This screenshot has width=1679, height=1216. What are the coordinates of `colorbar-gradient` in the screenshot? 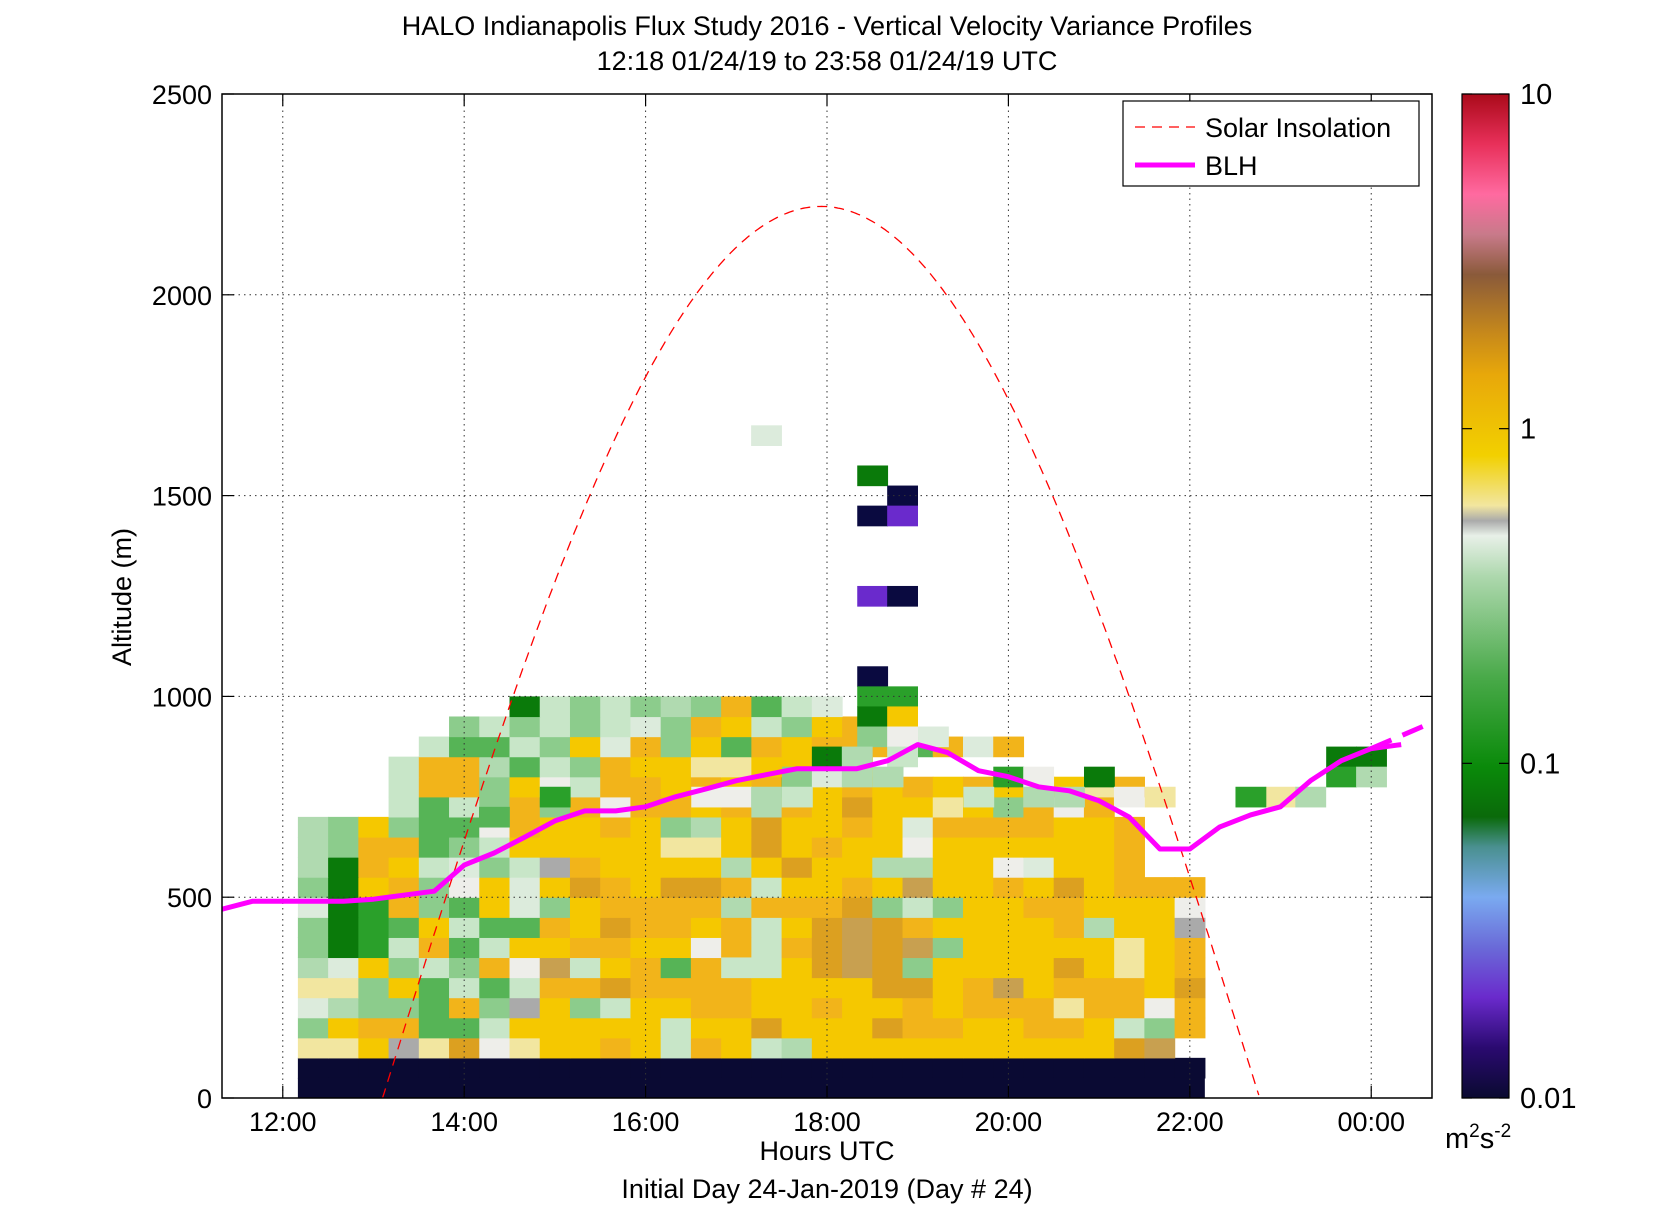 It's located at (1485, 596).